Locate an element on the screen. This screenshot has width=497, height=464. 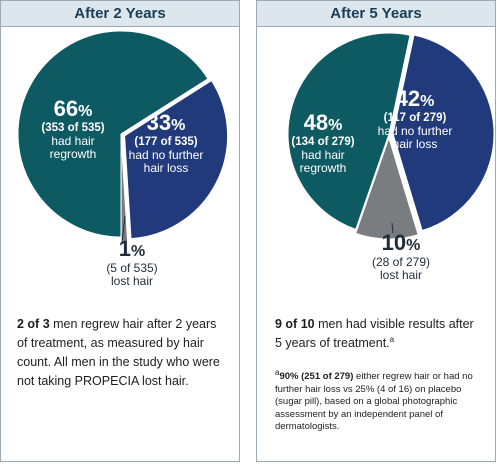
slice-label-lost-hair: 10% (28 of 279) lost hair is located at coordinates (401, 256).